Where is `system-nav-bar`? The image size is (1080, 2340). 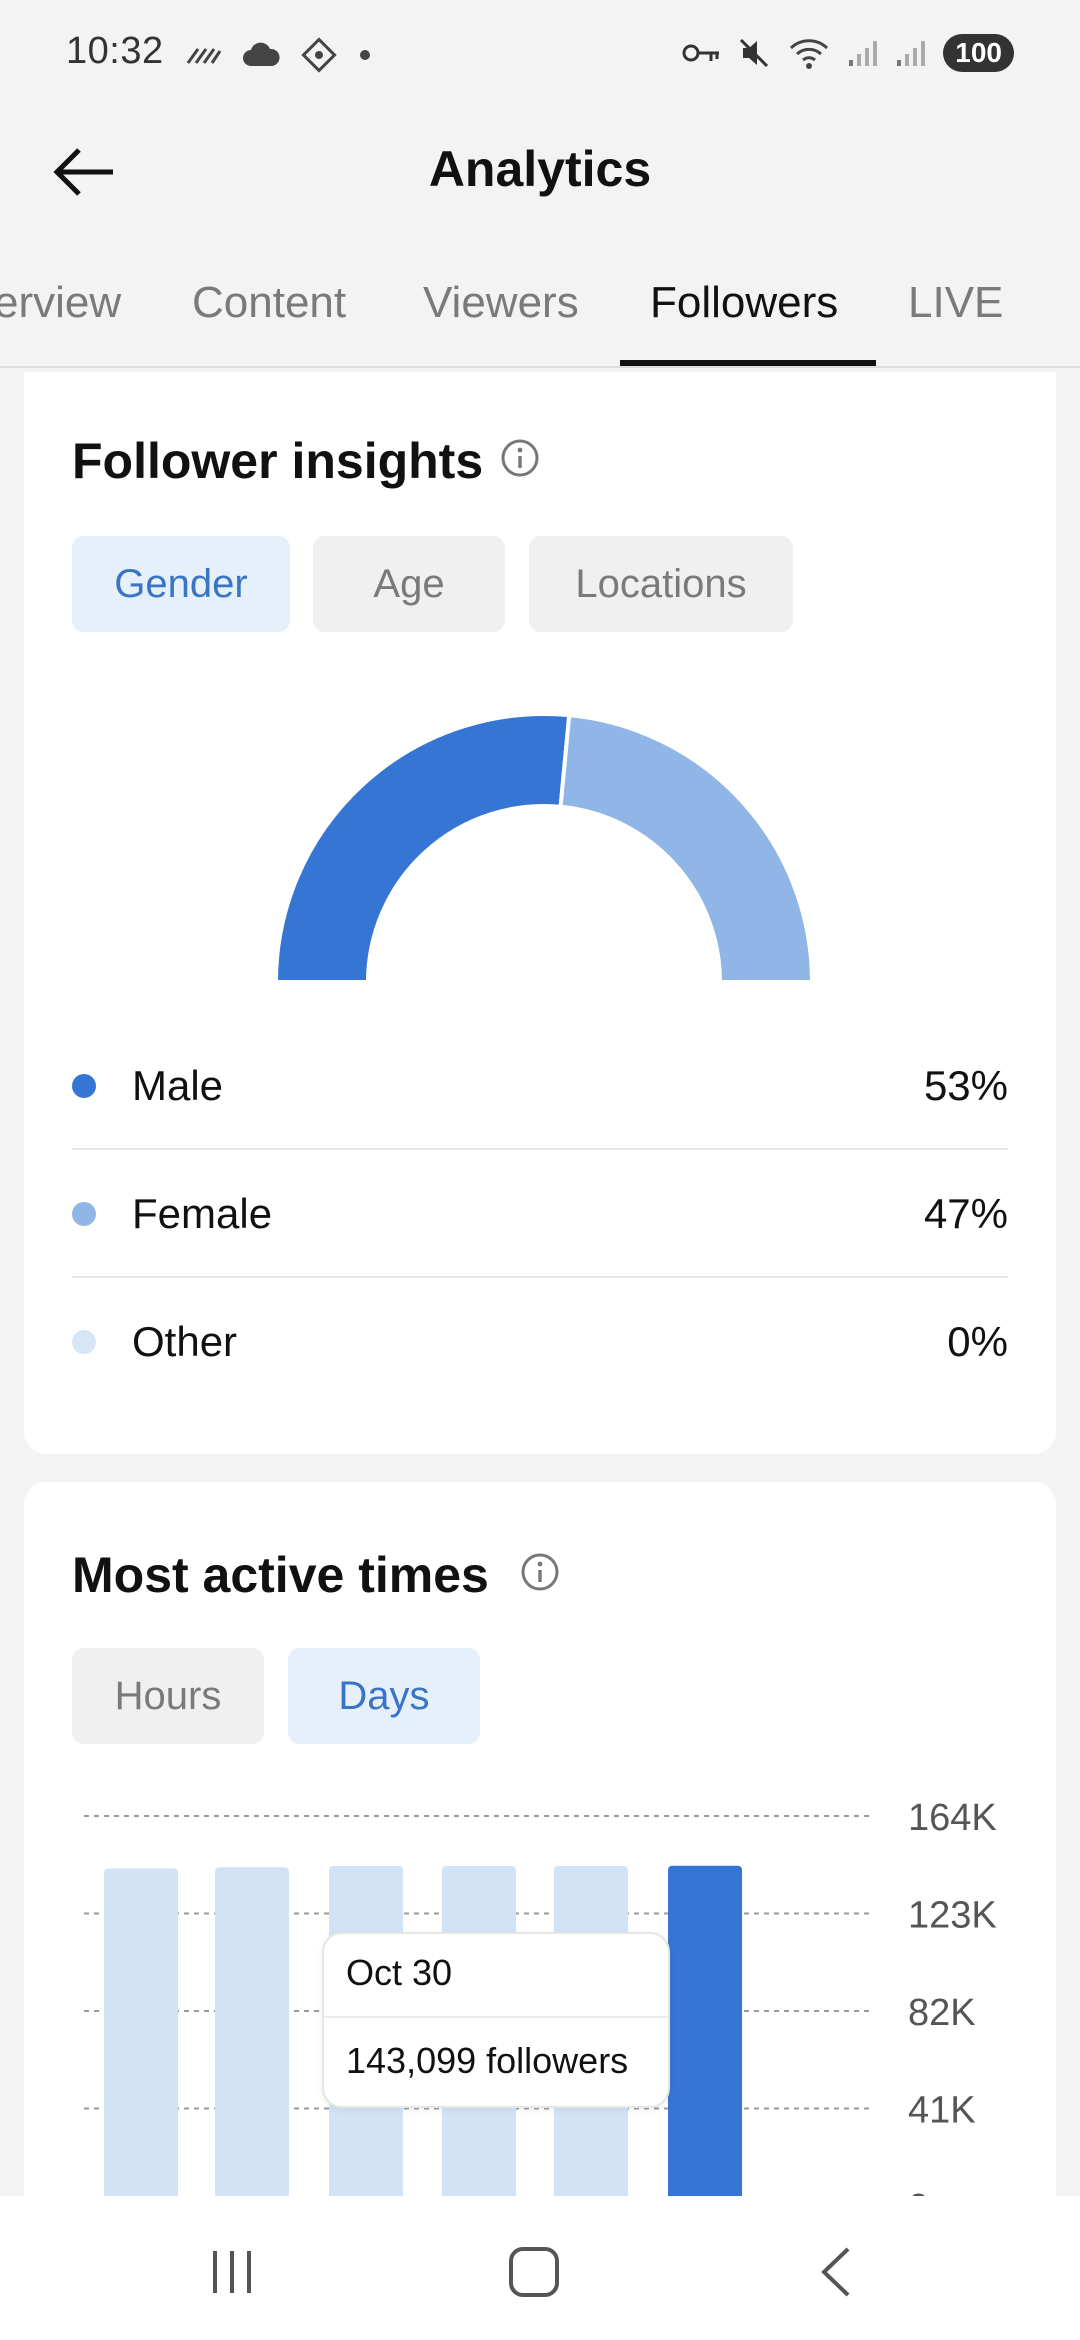
system-nav-bar is located at coordinates (540, 2268).